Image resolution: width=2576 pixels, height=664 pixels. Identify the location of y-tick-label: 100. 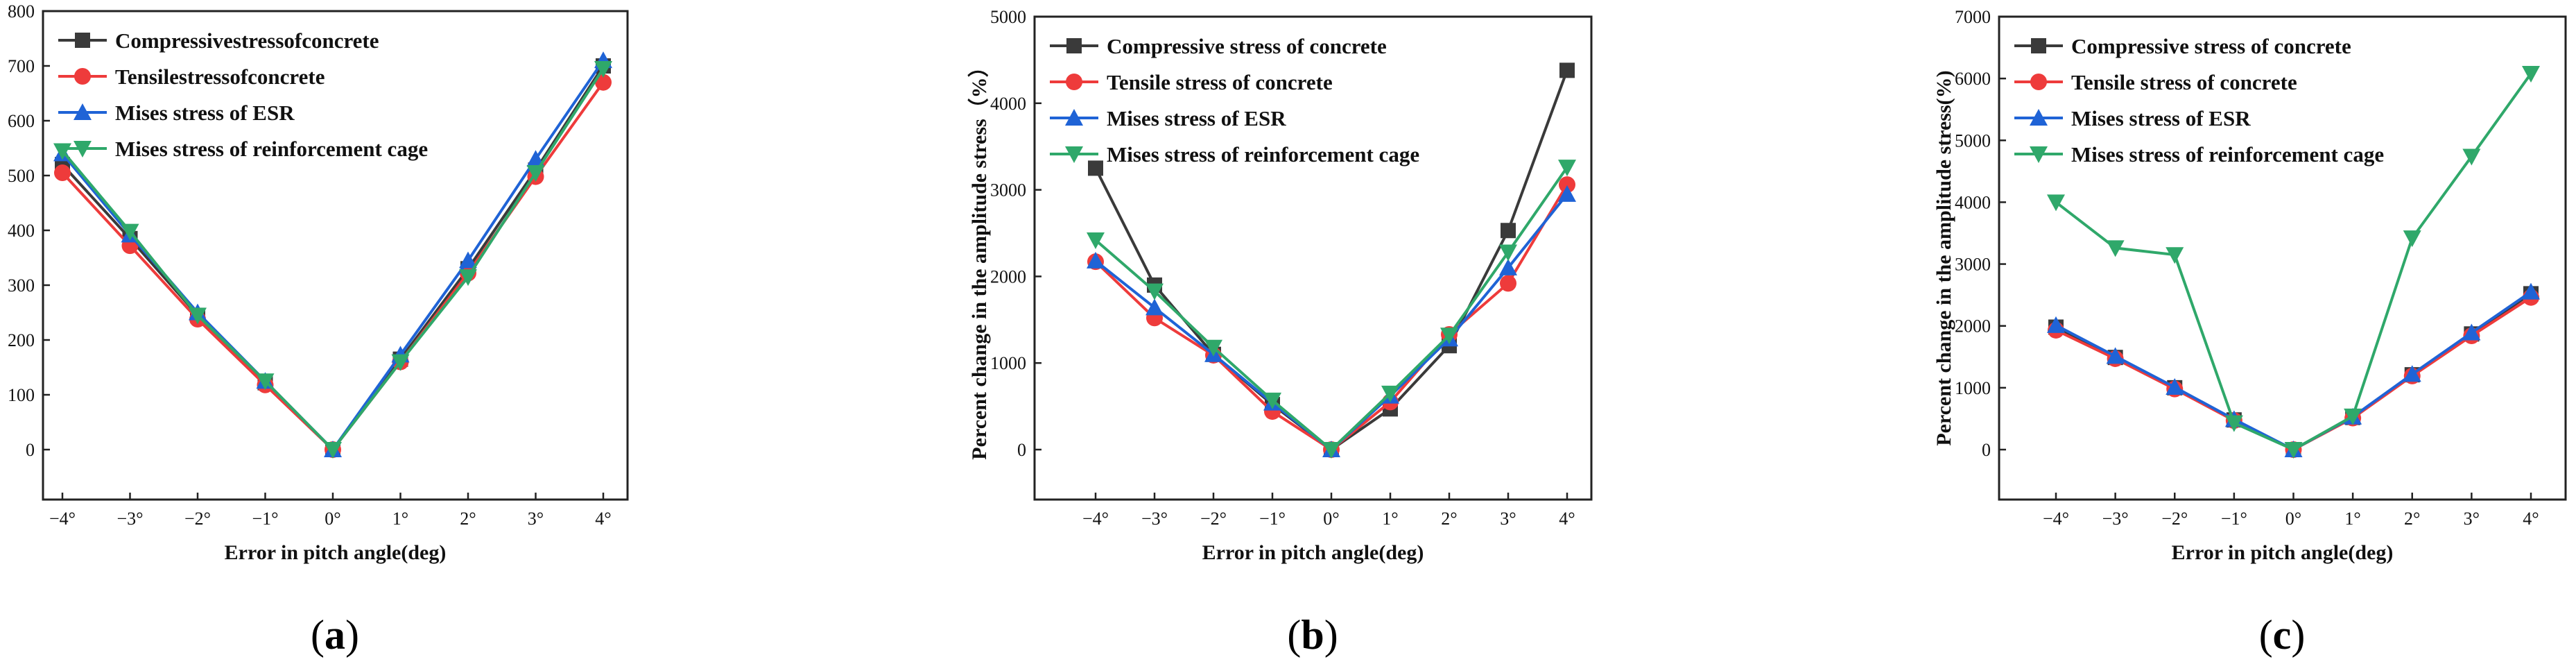
(21, 395).